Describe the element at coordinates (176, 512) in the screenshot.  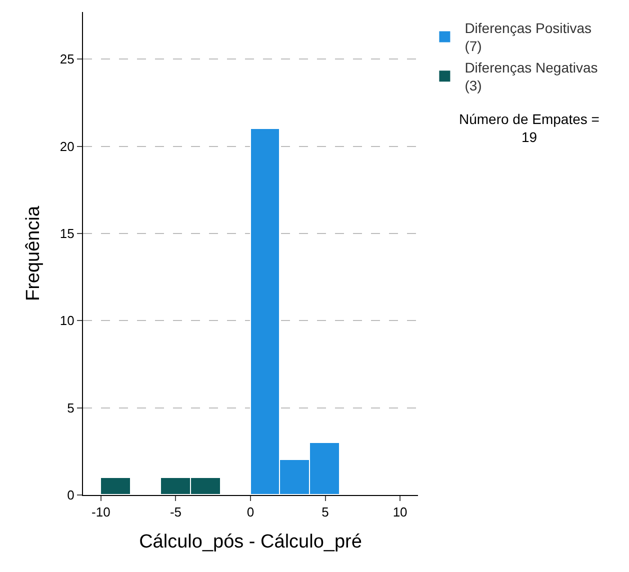
I see `x-tick-label: -5` at that location.